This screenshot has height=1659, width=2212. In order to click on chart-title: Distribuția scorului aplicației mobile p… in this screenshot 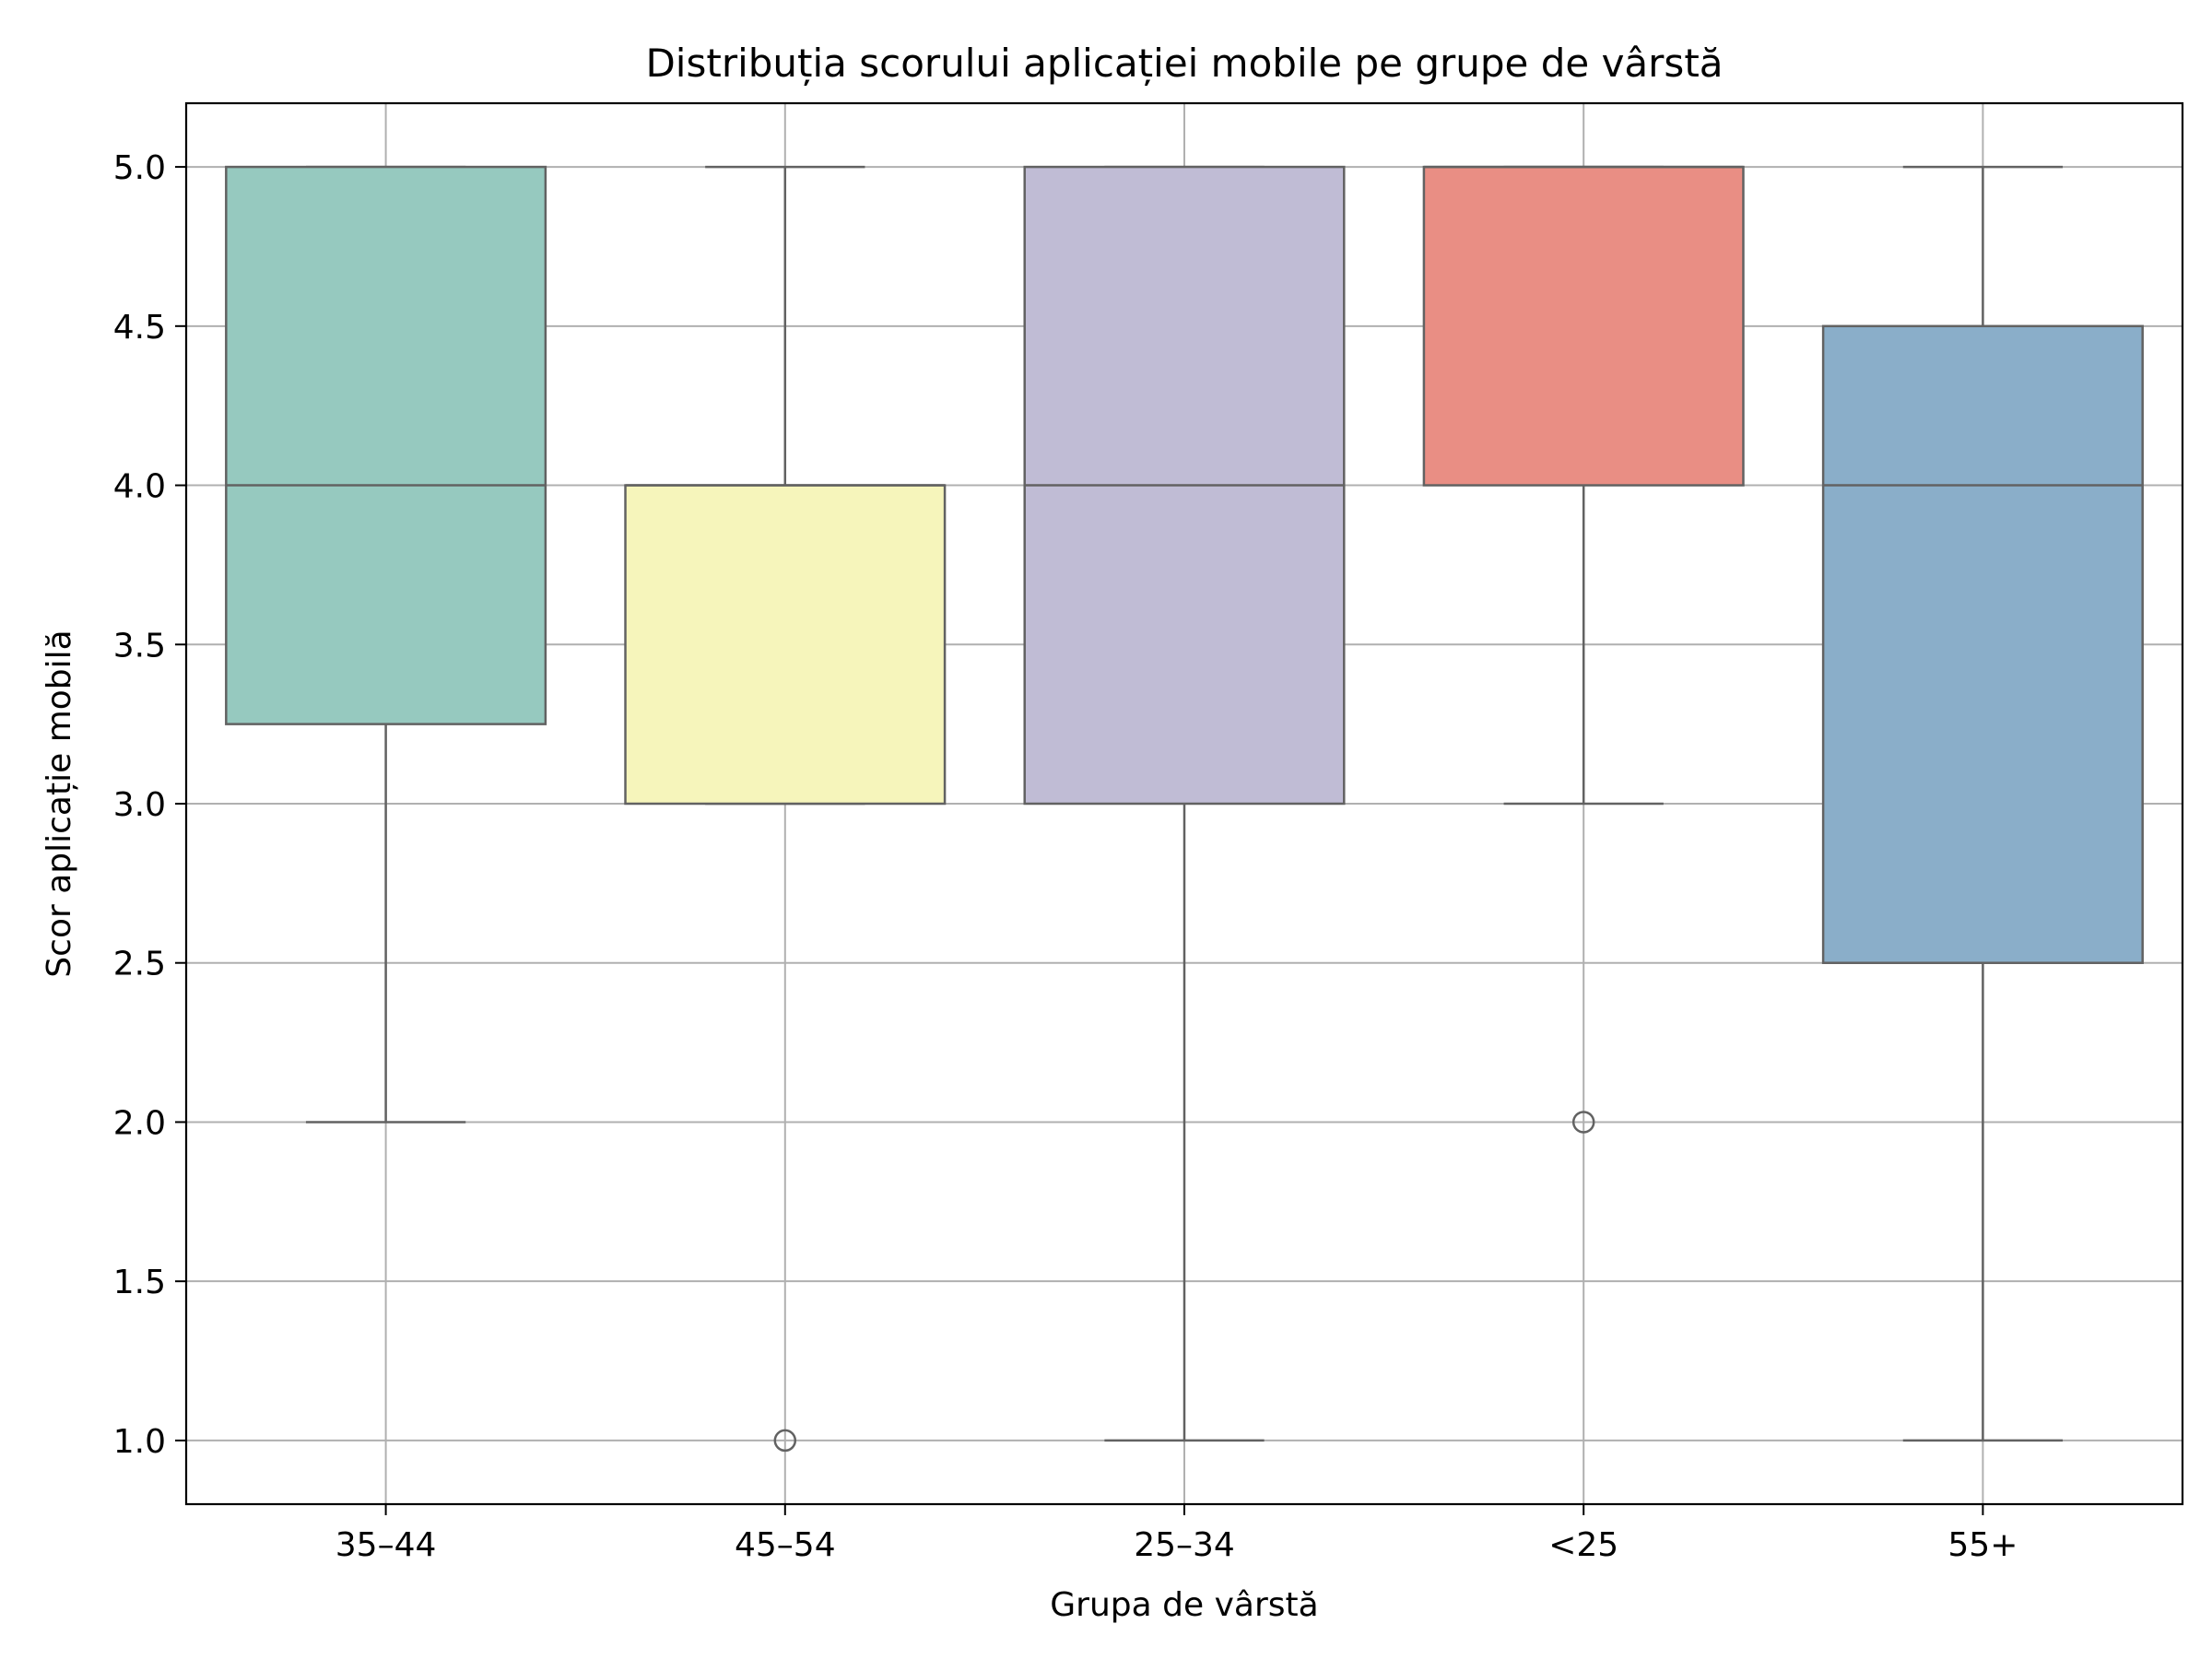, I will do `click(1184, 63)`.